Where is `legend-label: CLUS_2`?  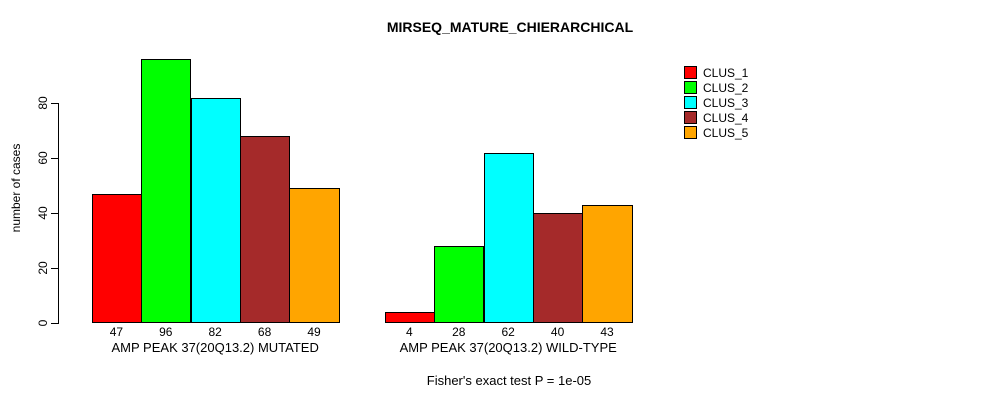
legend-label: CLUS_2 is located at coordinates (726, 87).